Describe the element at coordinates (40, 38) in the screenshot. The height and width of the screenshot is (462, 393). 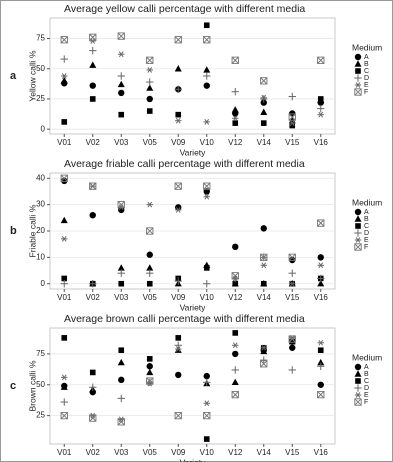
I see `y-tick-label: 75` at that location.